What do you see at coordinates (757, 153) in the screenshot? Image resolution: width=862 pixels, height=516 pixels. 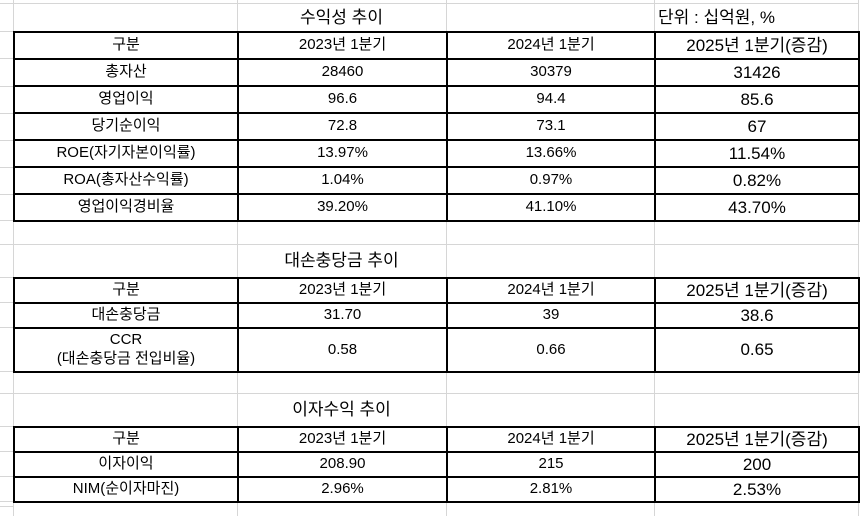 I see `value-cell: 11.54%` at bounding box center [757, 153].